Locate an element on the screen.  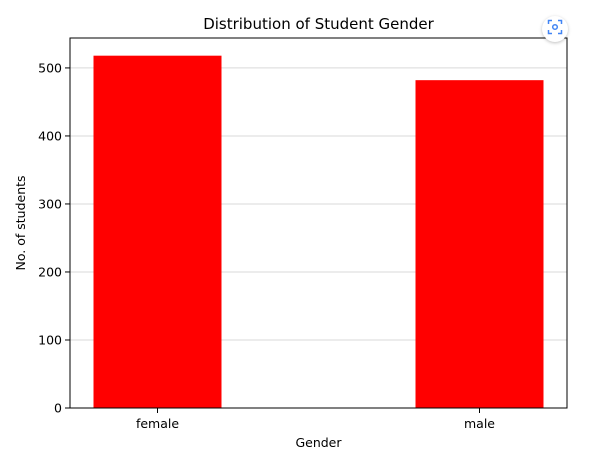
expand-chart-button is located at coordinates (555, 29).